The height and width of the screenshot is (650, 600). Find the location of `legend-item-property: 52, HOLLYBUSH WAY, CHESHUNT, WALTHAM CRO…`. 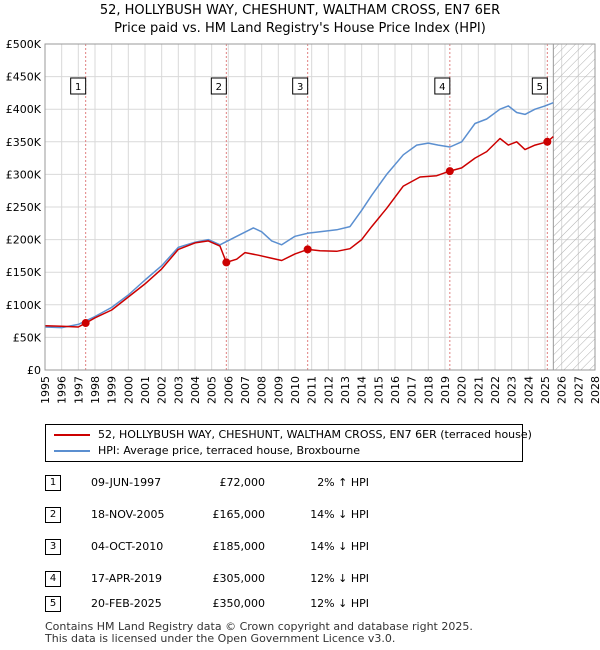

legend-item-property: 52, HOLLYBUSH WAY, CHESHUNT, WALTHAM CRO… is located at coordinates (293, 435).